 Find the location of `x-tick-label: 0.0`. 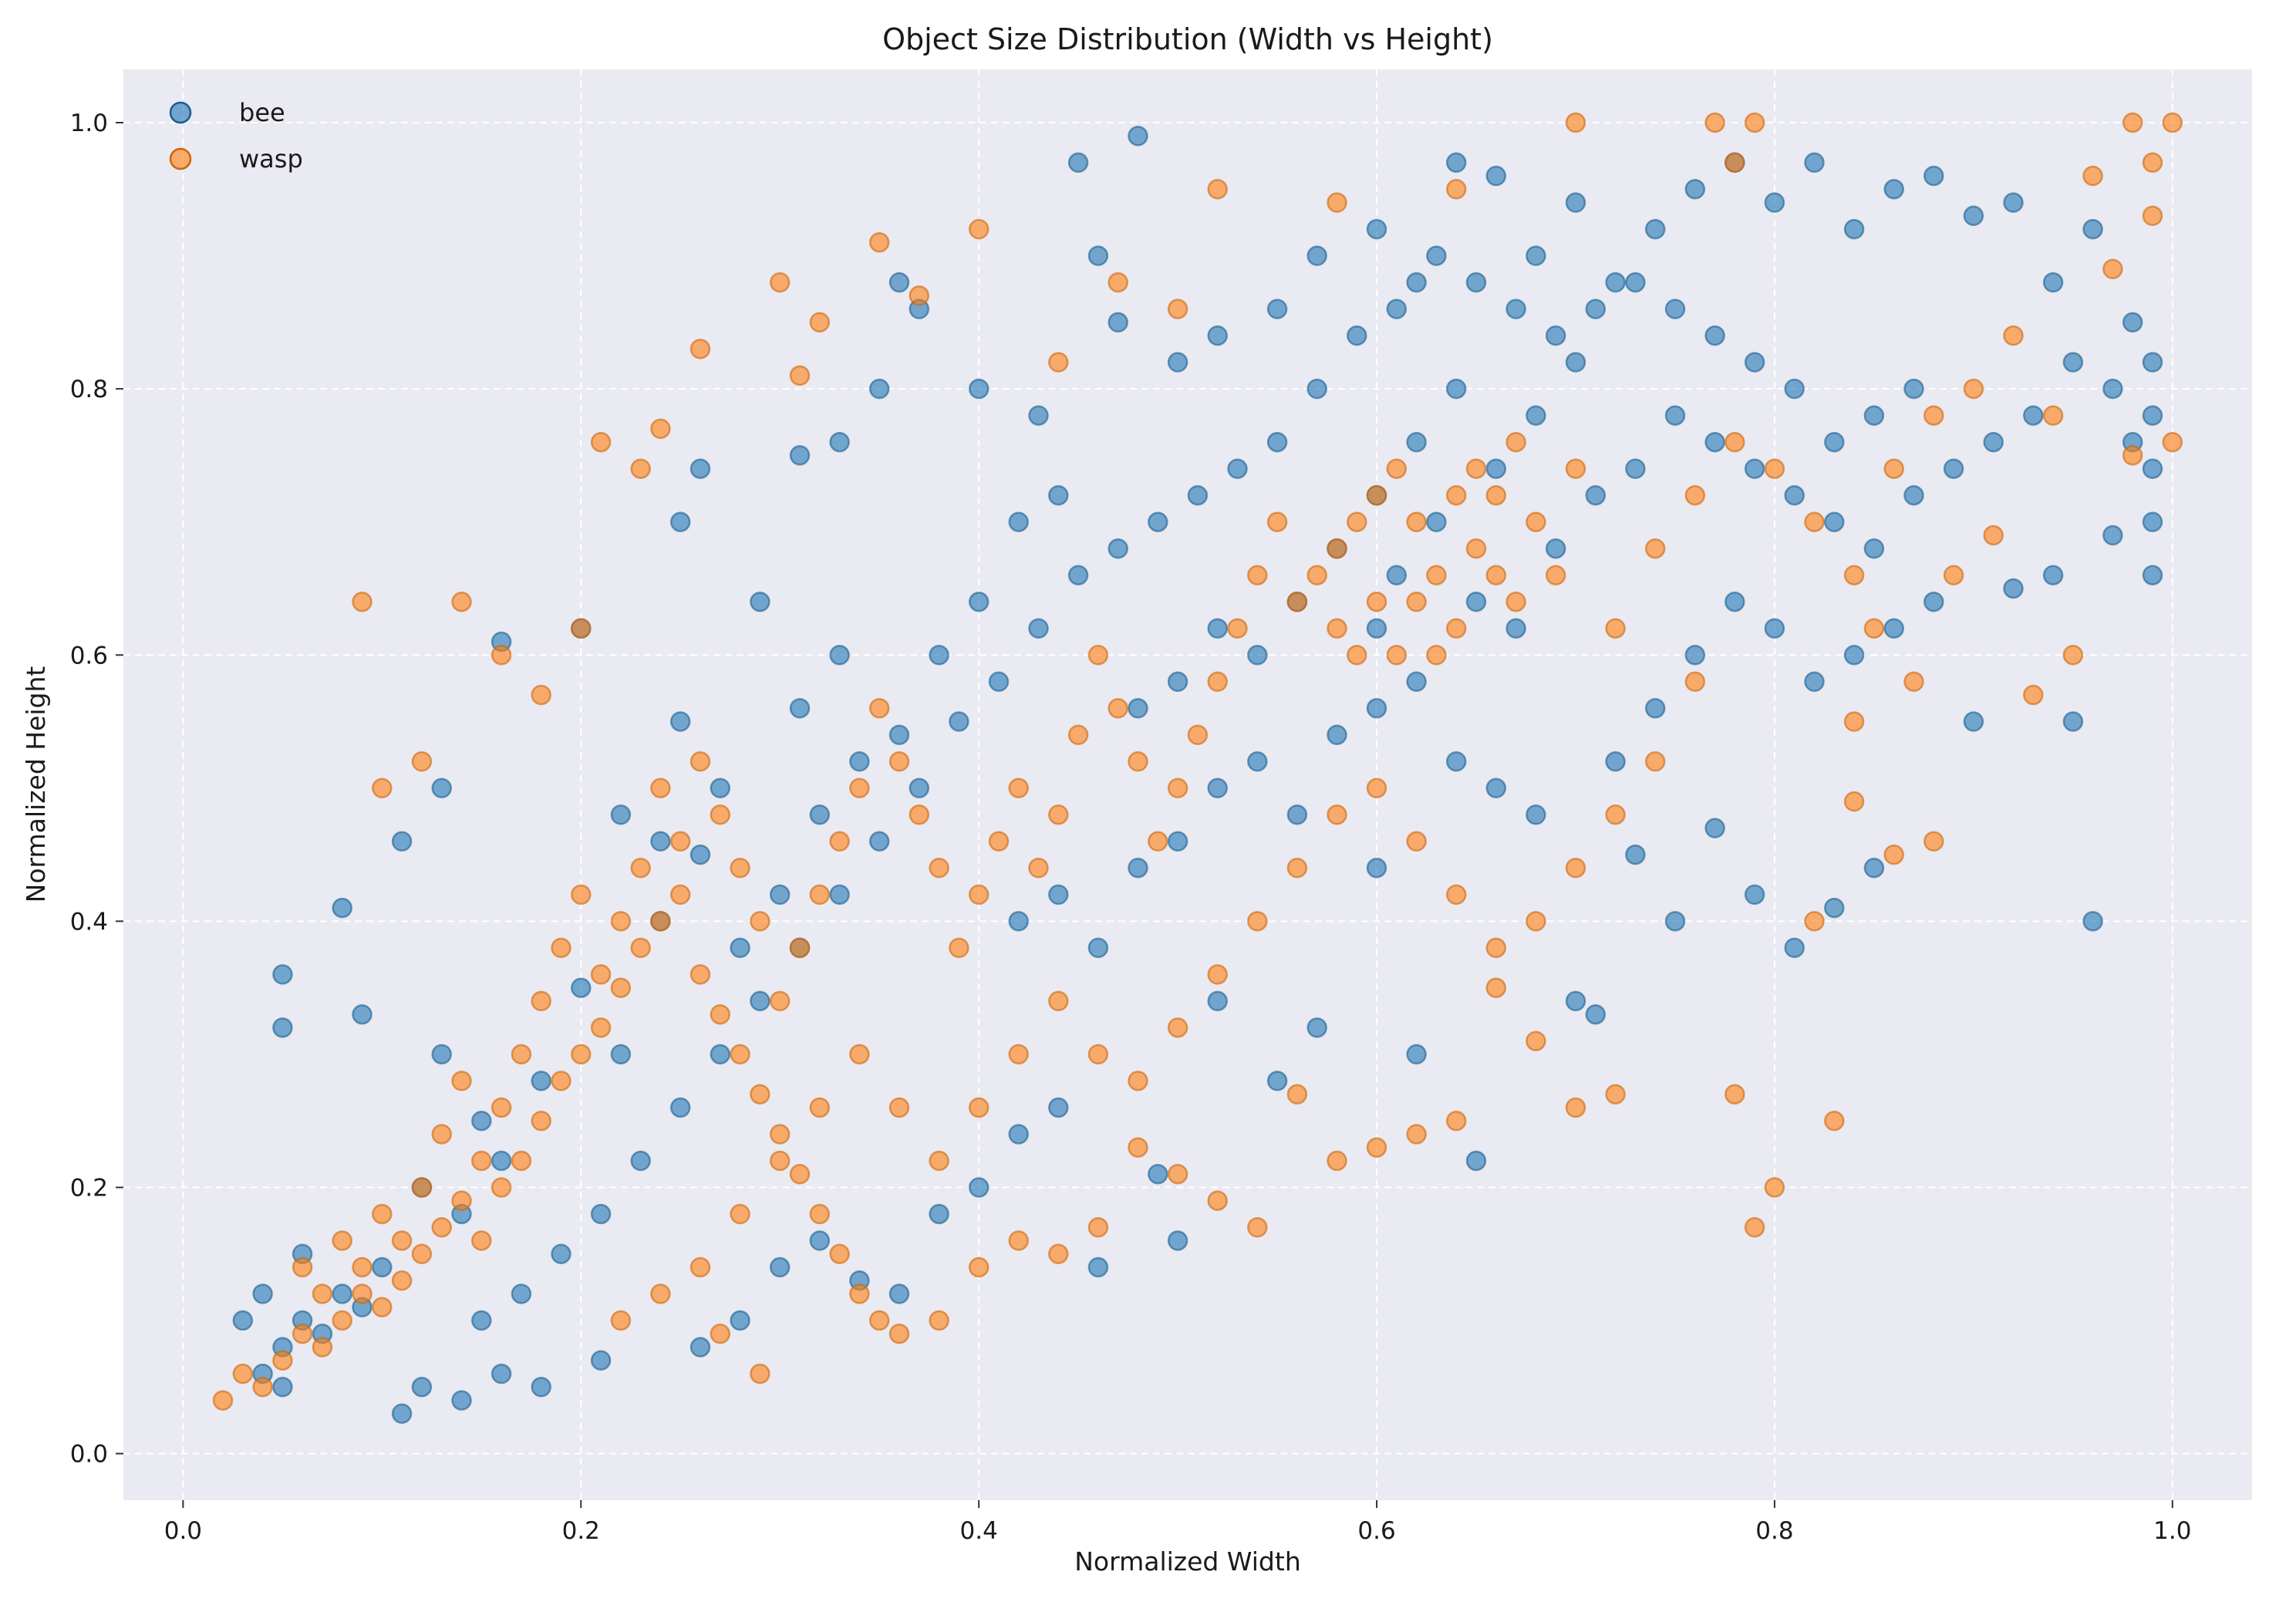

x-tick-label: 0.0 is located at coordinates (183, 1531).